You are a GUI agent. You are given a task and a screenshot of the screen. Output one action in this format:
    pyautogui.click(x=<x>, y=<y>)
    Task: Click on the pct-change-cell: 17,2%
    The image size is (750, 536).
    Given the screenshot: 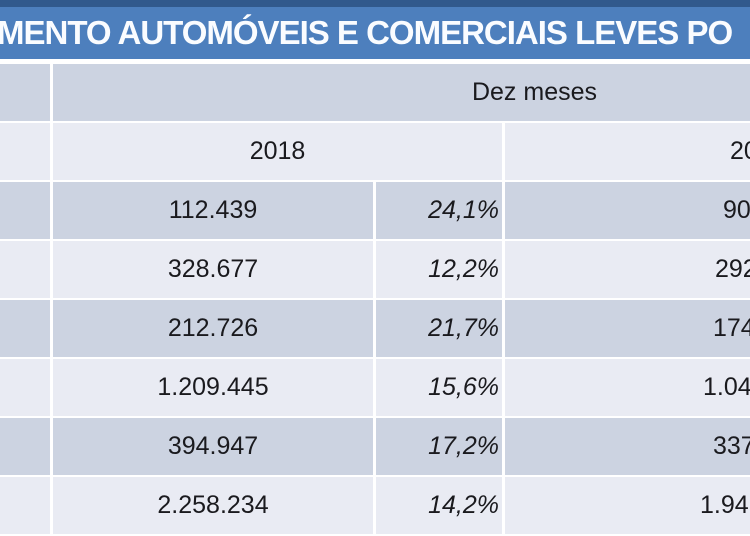 What is the action you would take?
    pyautogui.click(x=439, y=446)
    